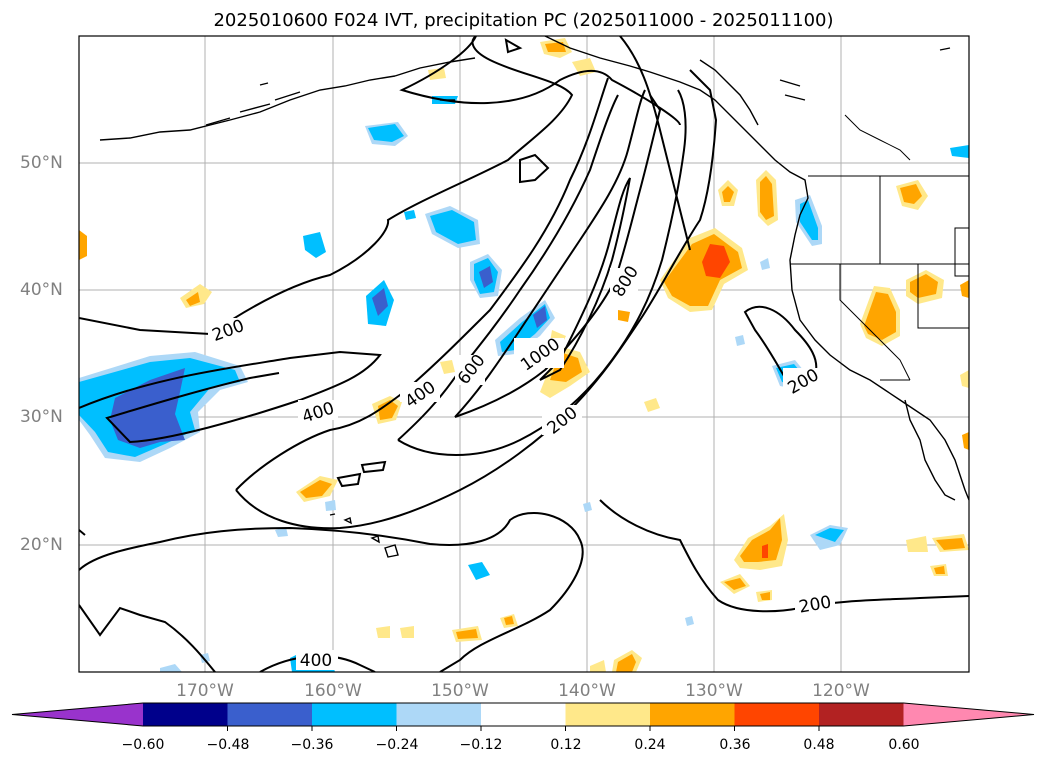 The width and height of the screenshot is (1047, 765). Describe the element at coordinates (77, 714) in the screenshot. I see `colorbar-extend-min` at that location.